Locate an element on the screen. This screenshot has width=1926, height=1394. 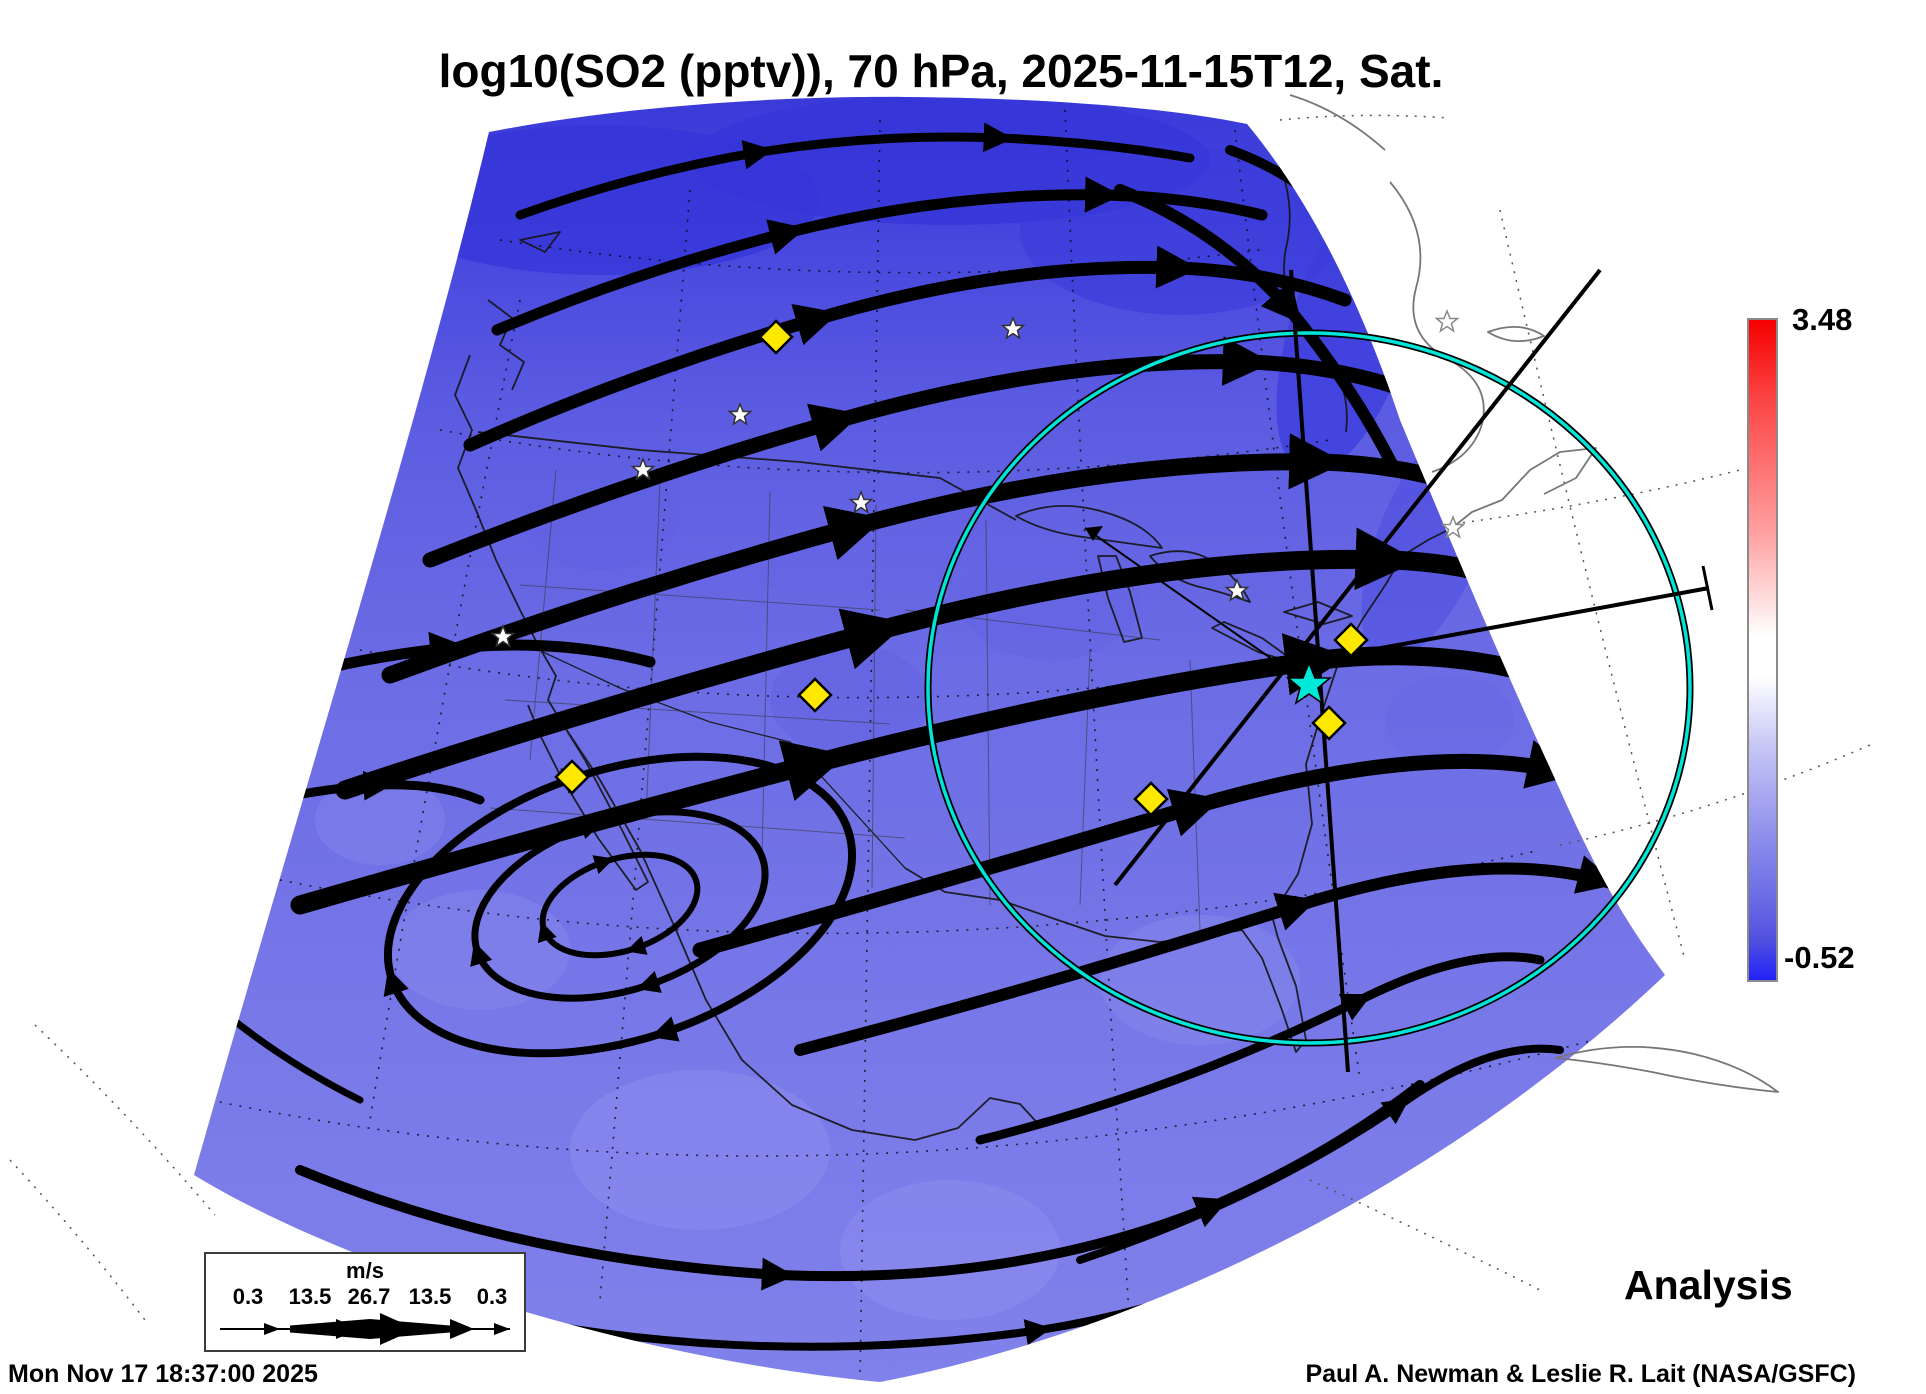
city-star-marker is located at coordinates (1447, 321).